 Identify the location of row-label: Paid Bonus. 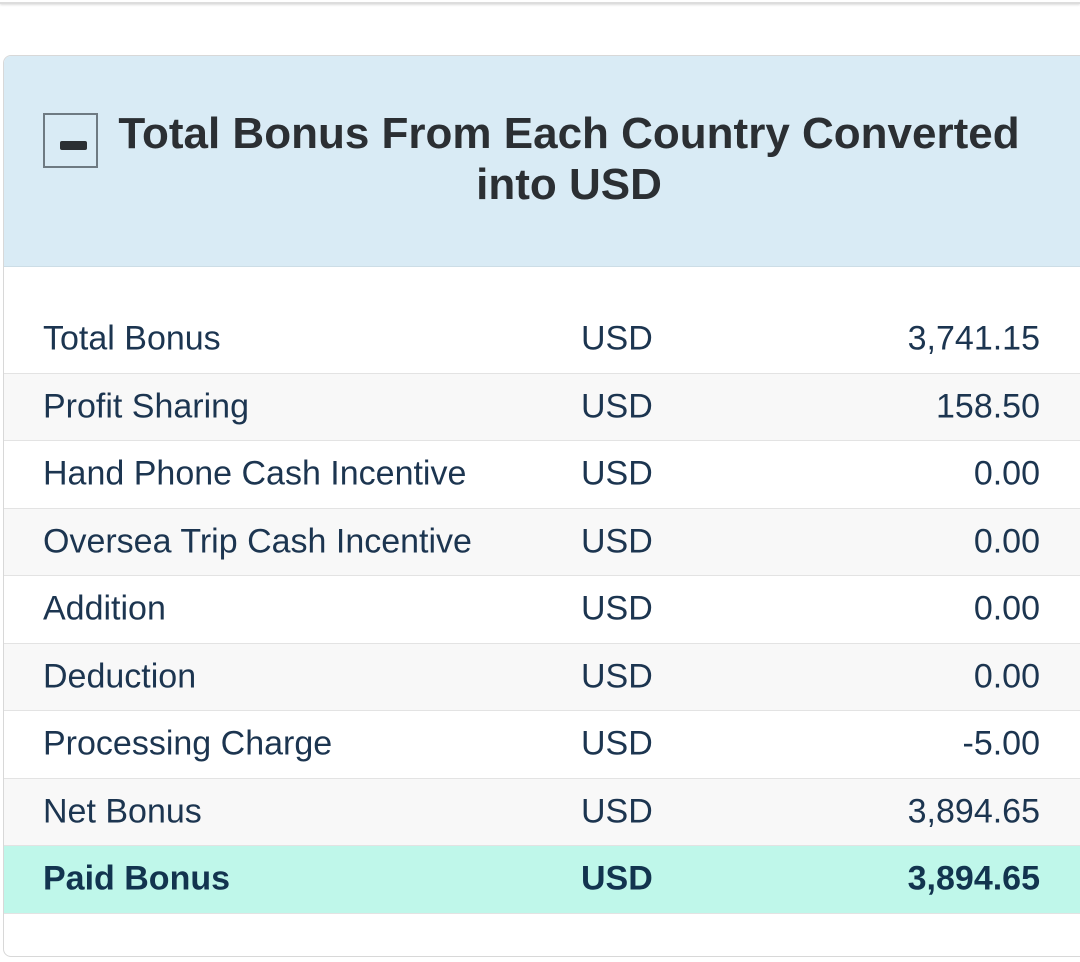
(137, 878).